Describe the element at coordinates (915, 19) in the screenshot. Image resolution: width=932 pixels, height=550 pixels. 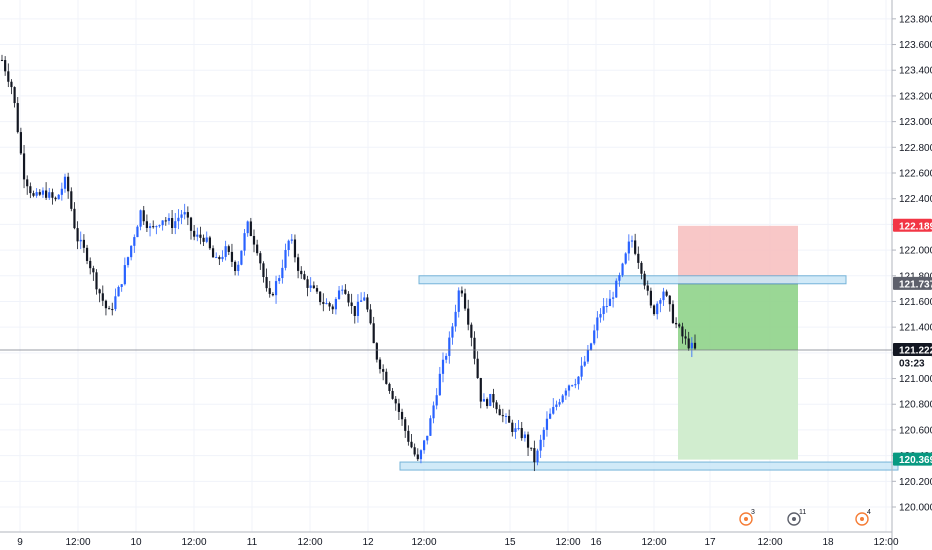
I see `price-tick-label: 123.800` at that location.